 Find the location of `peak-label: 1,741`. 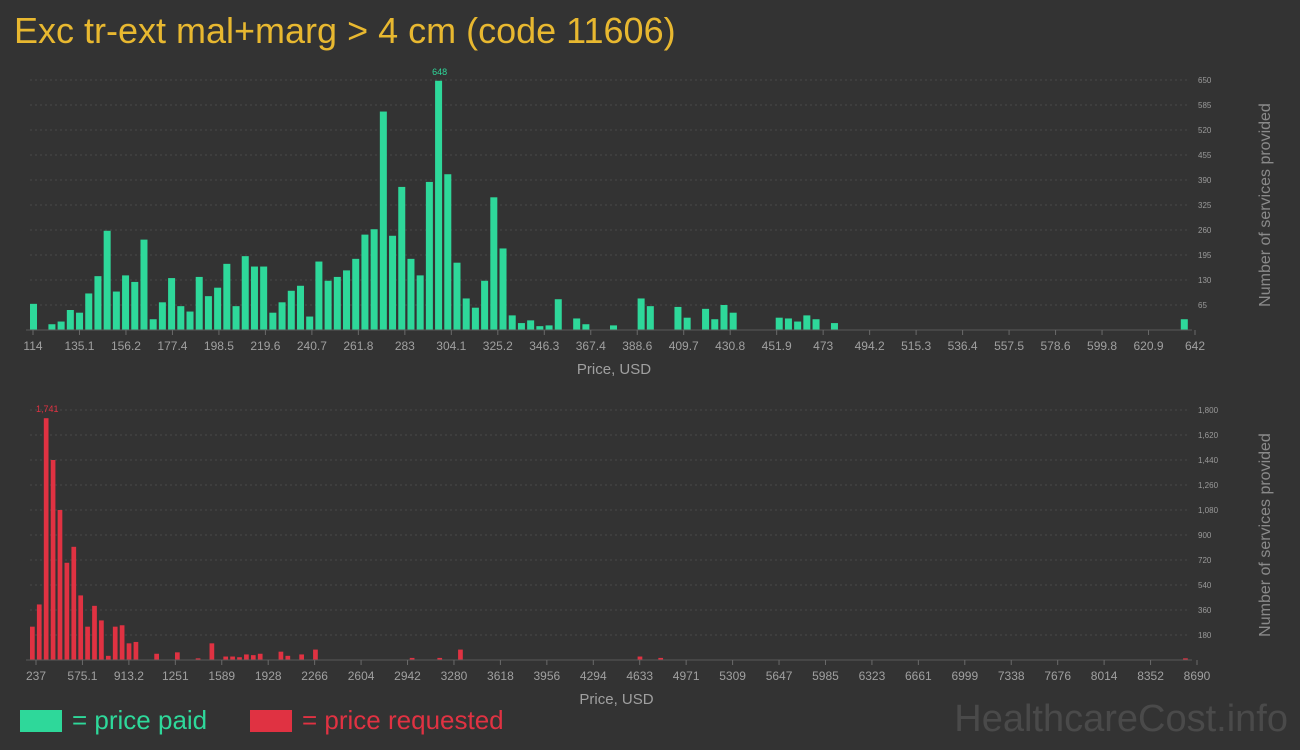

peak-label: 1,741 is located at coordinates (47, 409).